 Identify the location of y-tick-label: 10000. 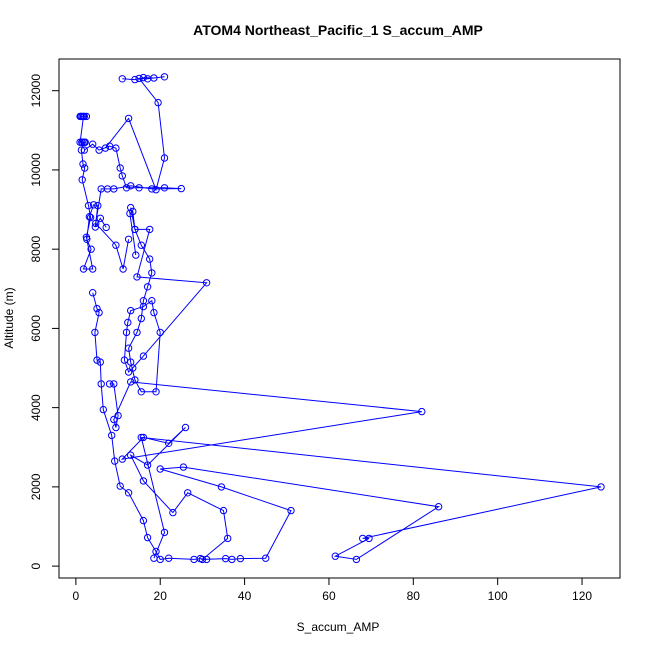
(36, 170).